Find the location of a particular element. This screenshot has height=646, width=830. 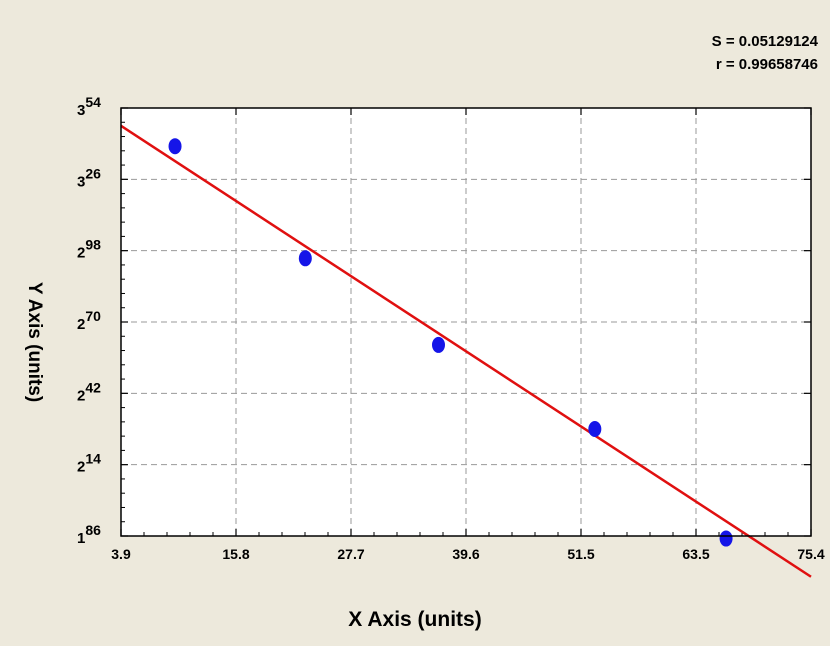

y-tick-label: 298 is located at coordinates (89, 249).